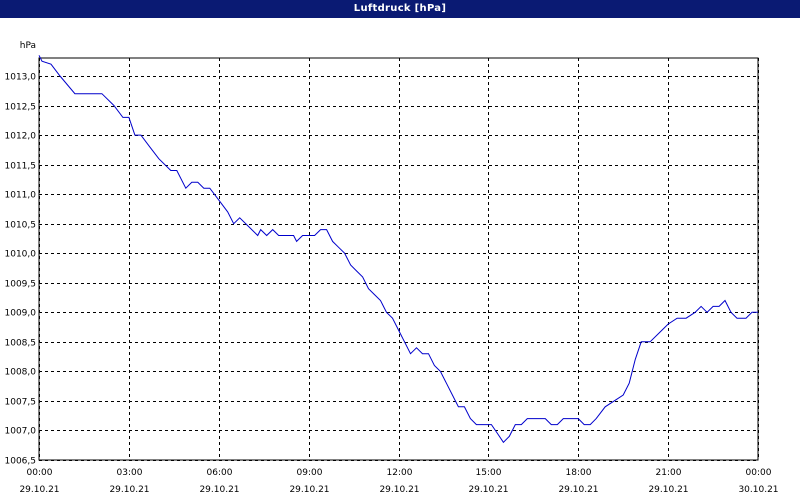 Image resolution: width=800 pixels, height=500 pixels. I want to click on y-tick-label: 1012,0, so click(21, 137).